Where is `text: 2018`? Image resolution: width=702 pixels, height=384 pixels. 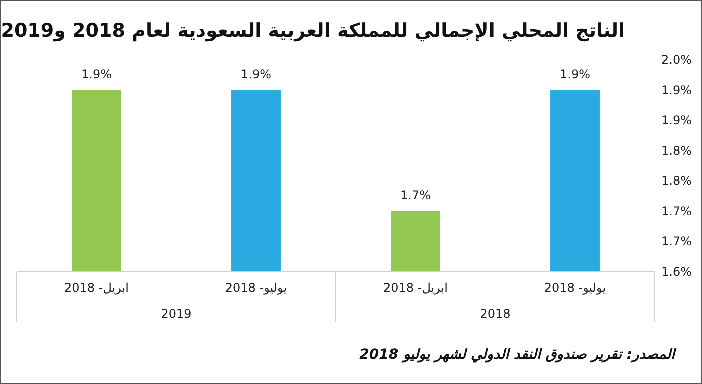
text: 2018 is located at coordinates (495, 314).